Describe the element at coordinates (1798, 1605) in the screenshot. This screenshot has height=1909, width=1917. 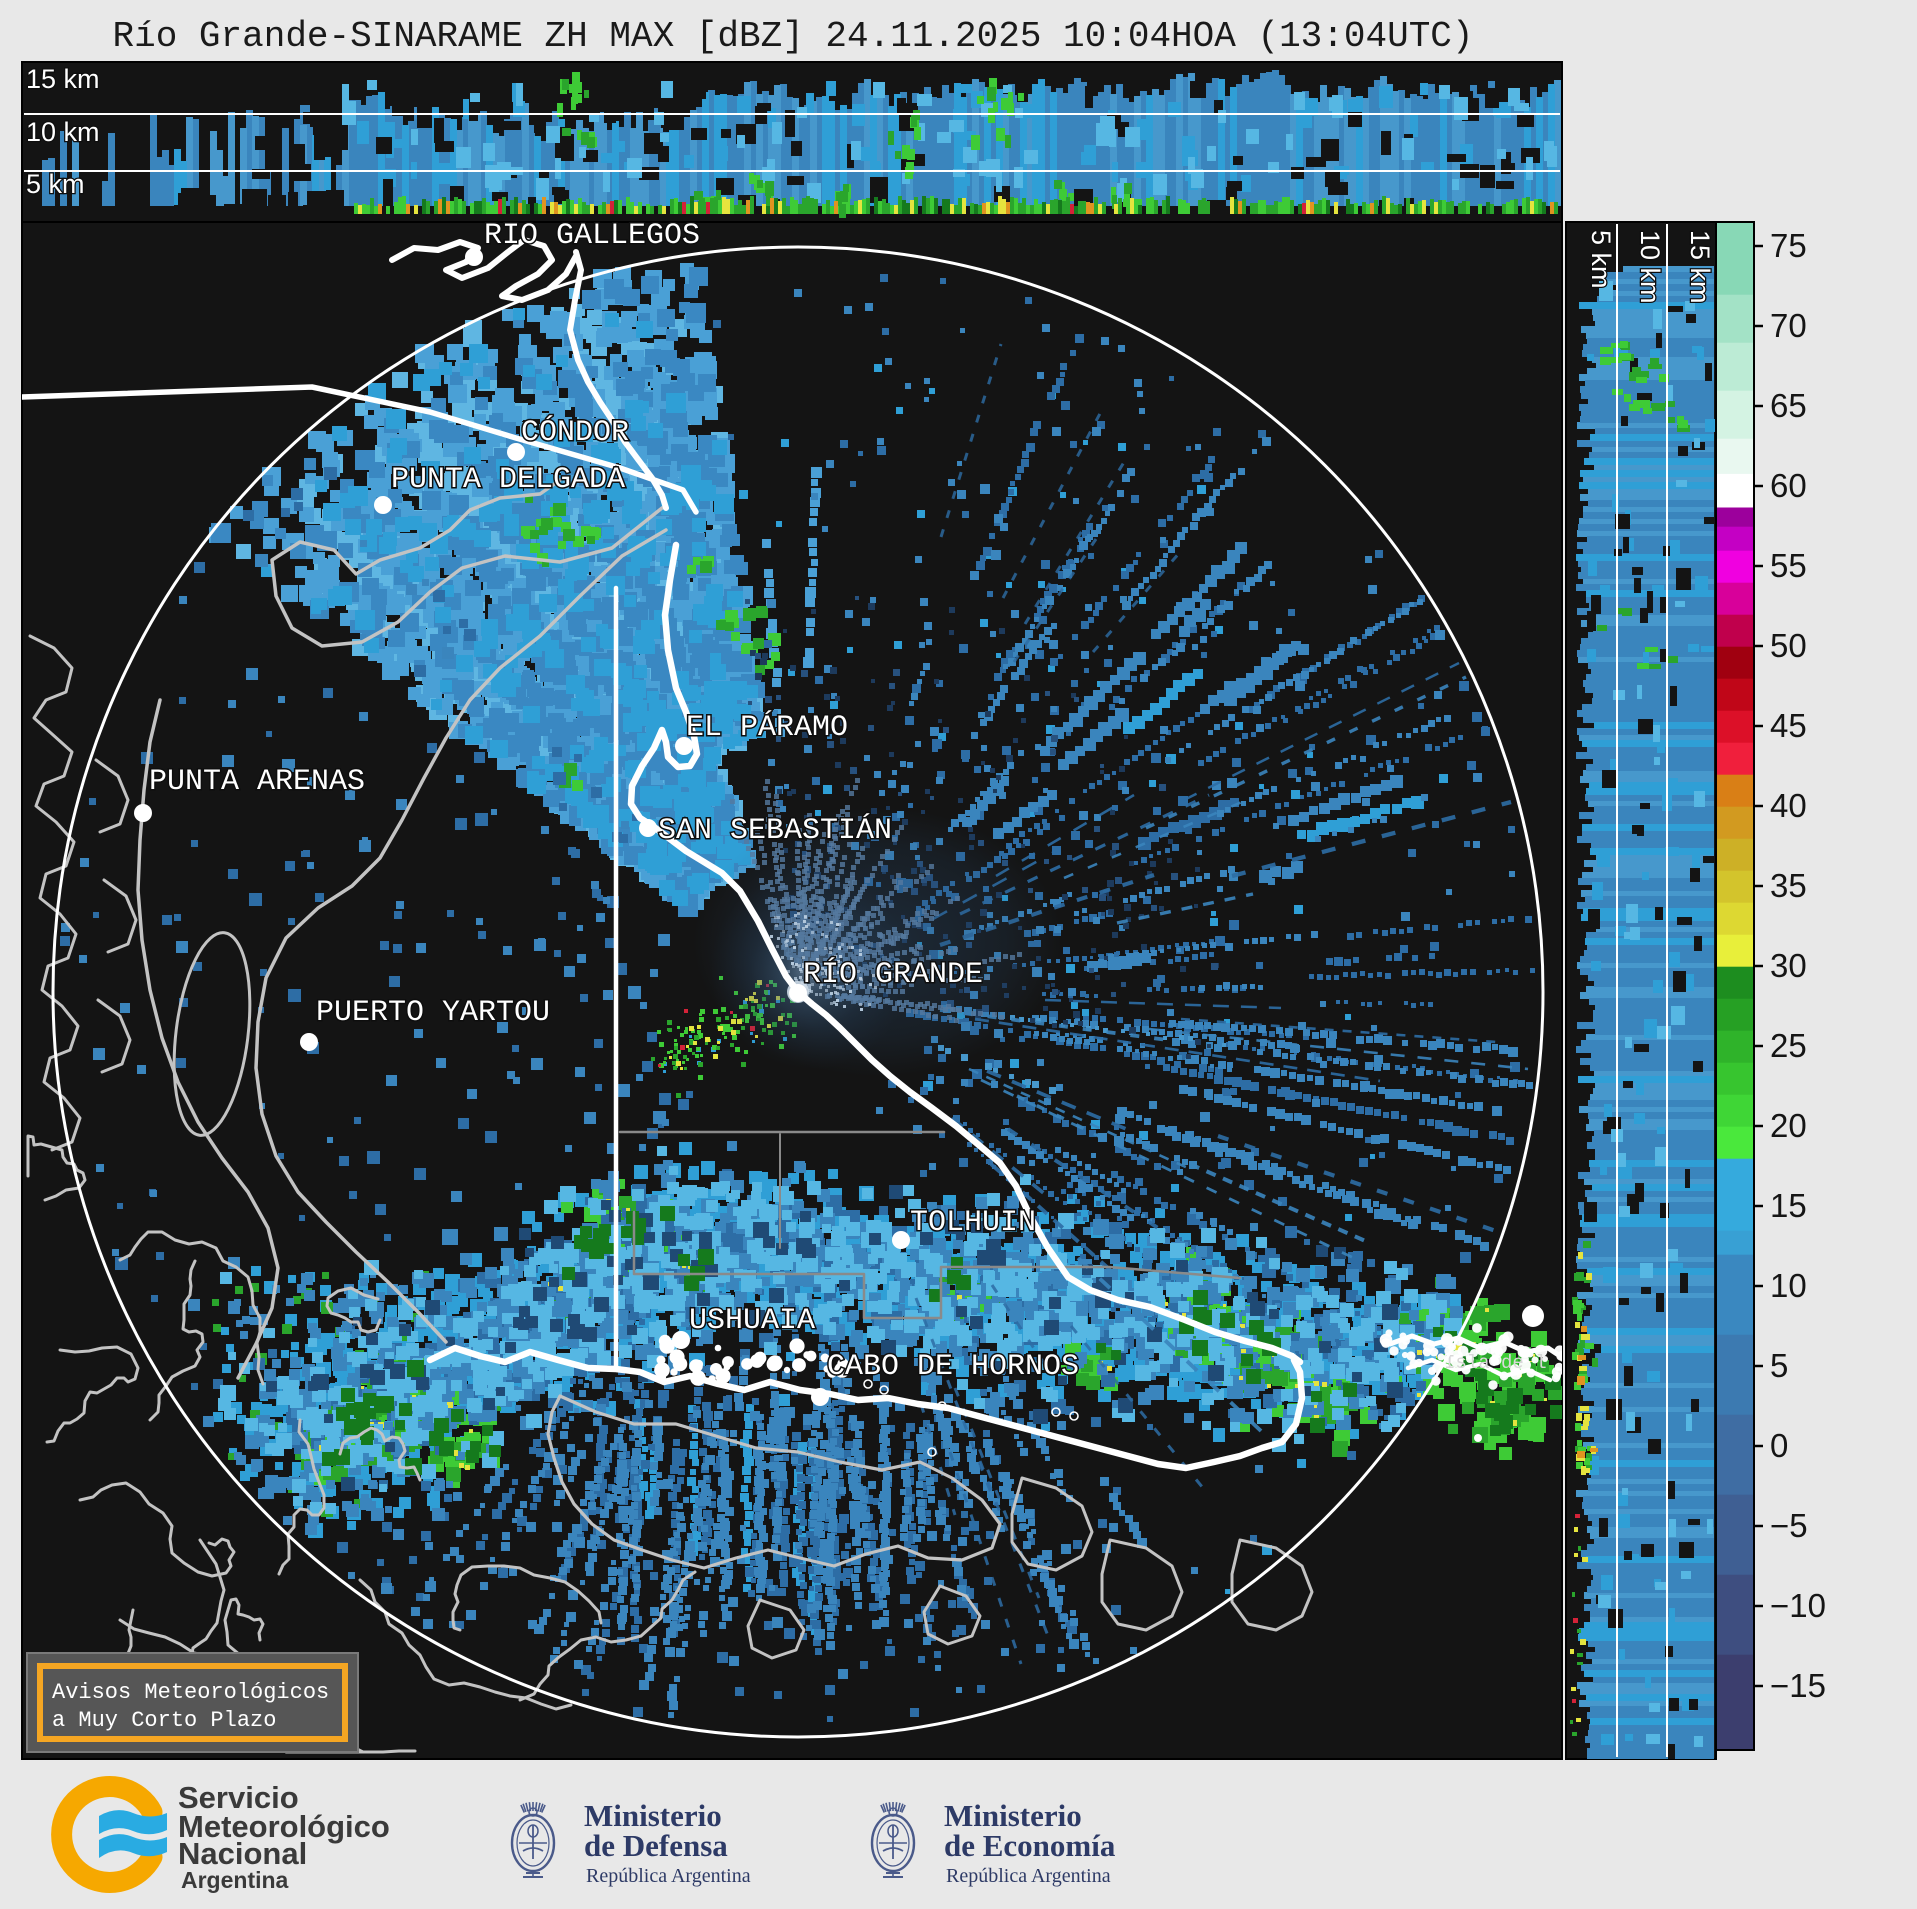
I see `svg-text: −10` at that location.